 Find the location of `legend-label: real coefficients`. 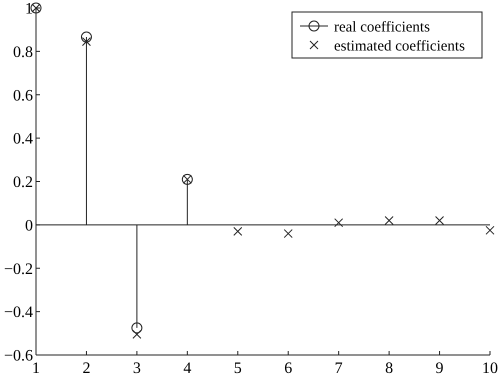

legend-label: real coefficients is located at coordinates (382, 27).